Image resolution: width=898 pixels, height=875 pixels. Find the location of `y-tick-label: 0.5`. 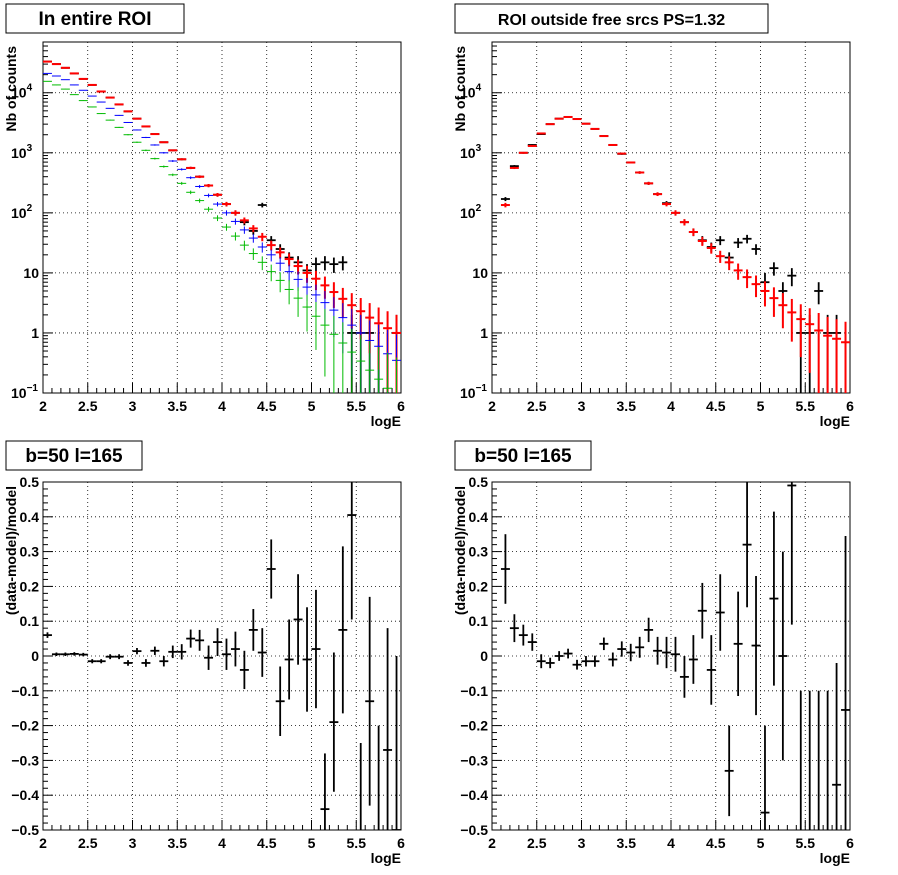

y-tick-label: 0.5 is located at coordinates (479, 482).